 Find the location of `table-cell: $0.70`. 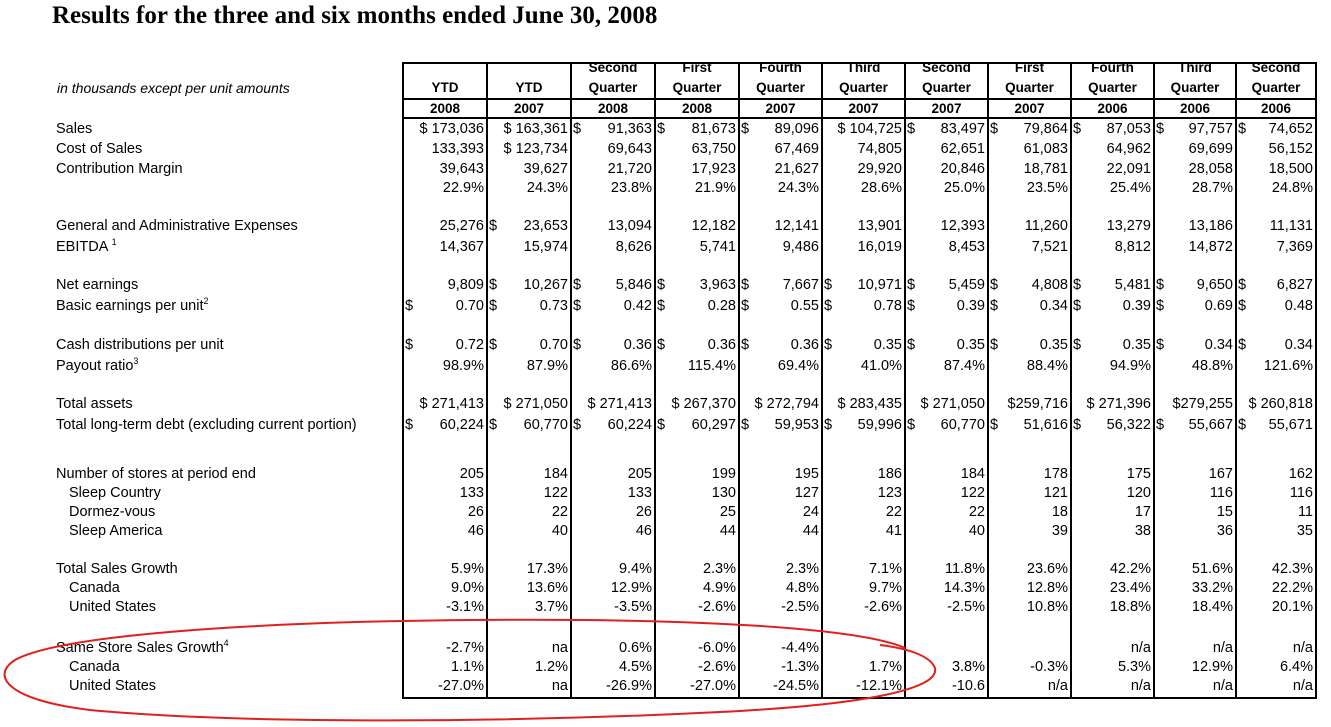

table-cell: $0.70 is located at coordinates (445, 306).